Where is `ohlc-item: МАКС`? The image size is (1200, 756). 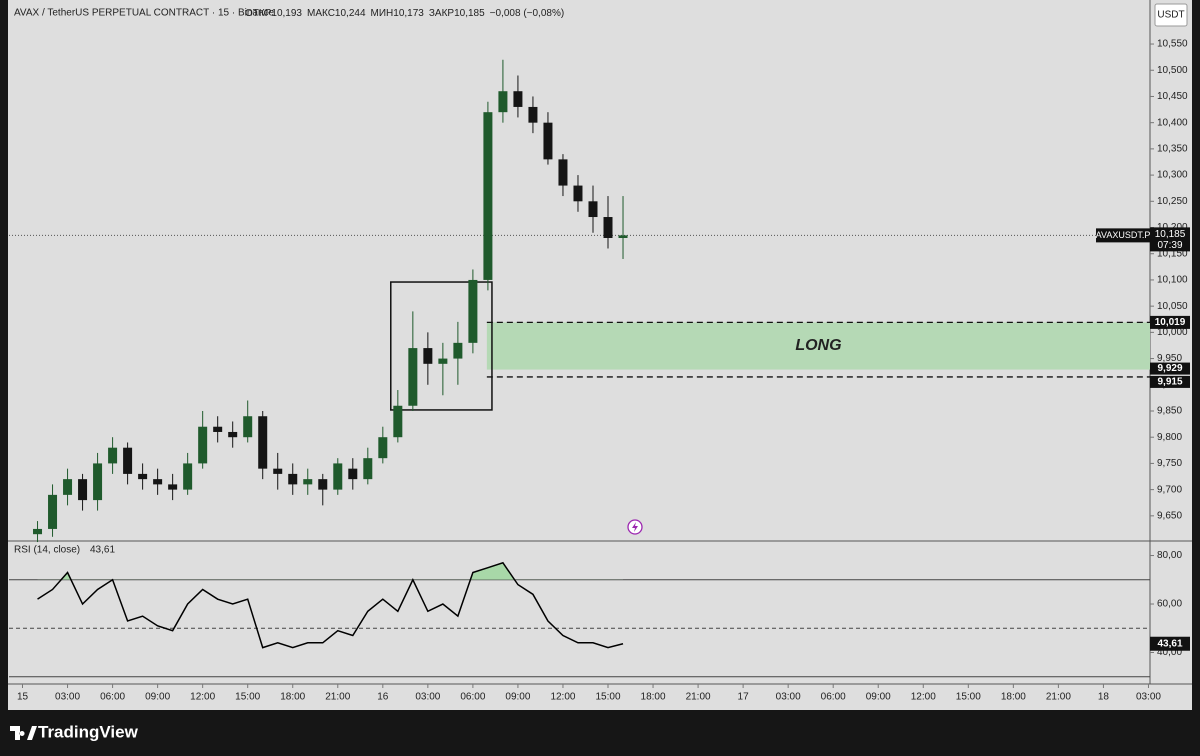 ohlc-item: МАКС is located at coordinates (321, 13).